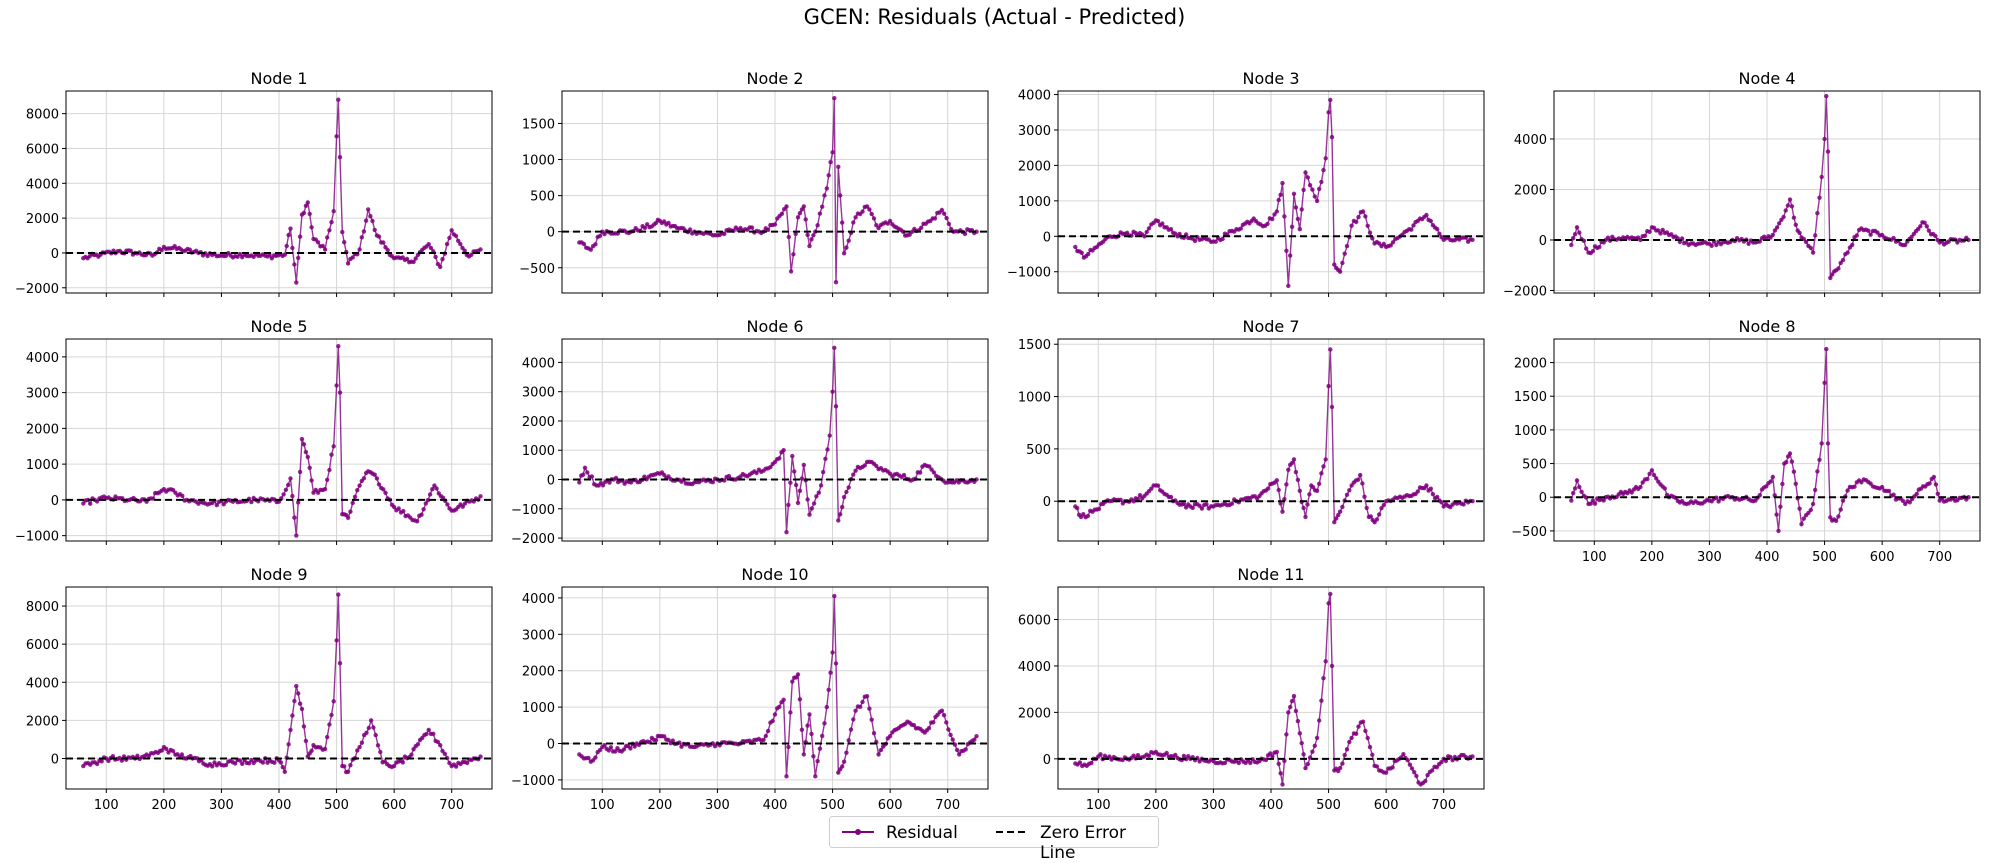 Image resolution: width=1989 pixels, height=863 pixels. What do you see at coordinates (533, 781) in the screenshot?
I see `y-tick-label: −1000` at bounding box center [533, 781].